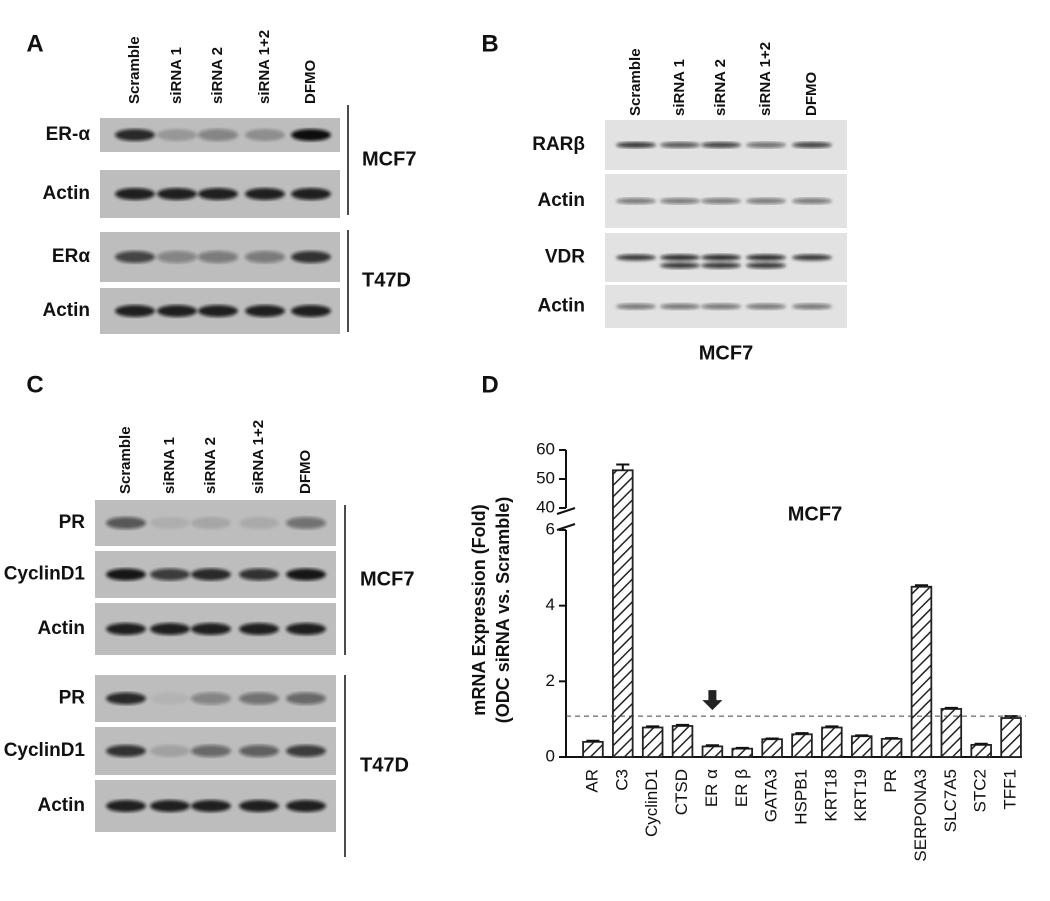  I want to click on x-tick-label: CyclinD1, so click(651, 803).